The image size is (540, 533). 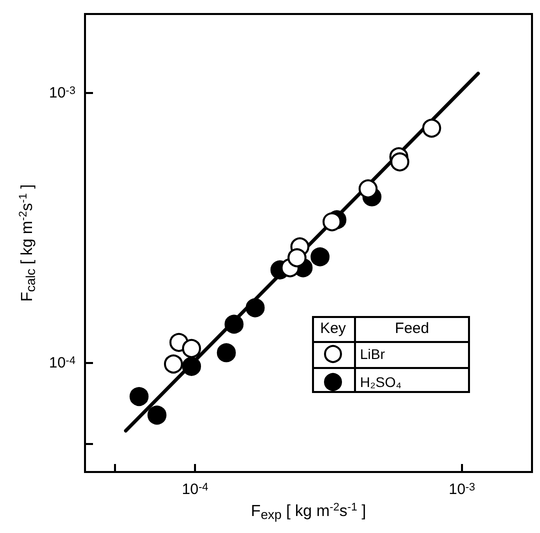 I want to click on legend-label: H₂SO₄, so click(x=381, y=382).